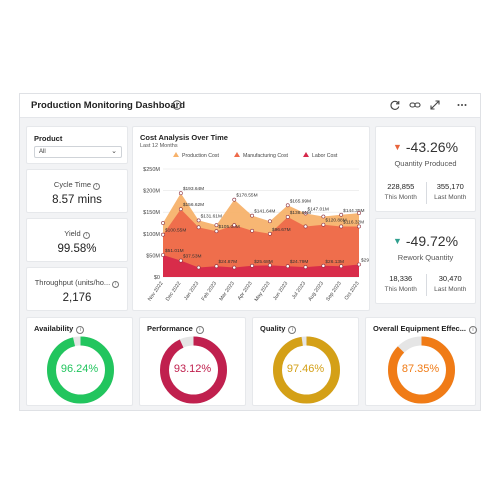  I want to click on data-label: $26.13M, so click(334, 262).